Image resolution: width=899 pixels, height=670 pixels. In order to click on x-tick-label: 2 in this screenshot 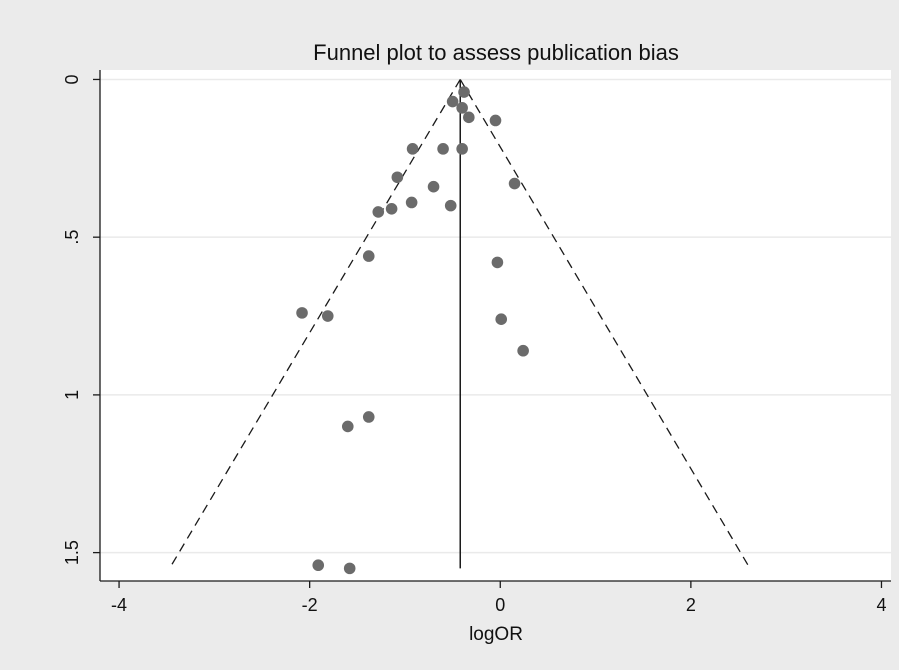, I will do `click(691, 605)`.